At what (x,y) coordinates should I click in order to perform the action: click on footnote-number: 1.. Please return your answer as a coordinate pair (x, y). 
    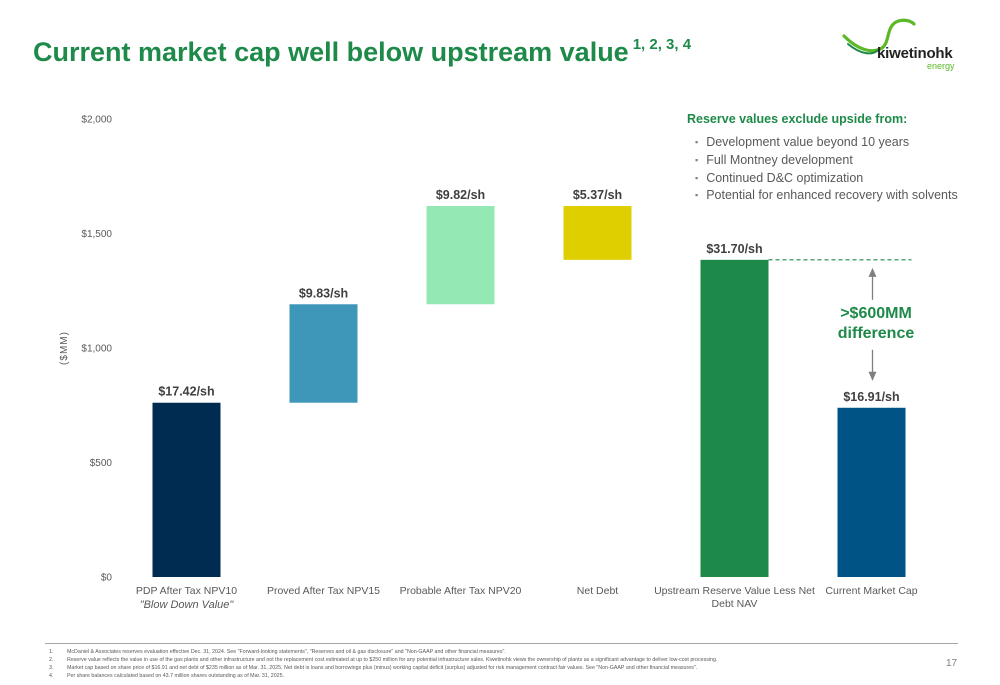
    Looking at the image, I should click on (51, 652).